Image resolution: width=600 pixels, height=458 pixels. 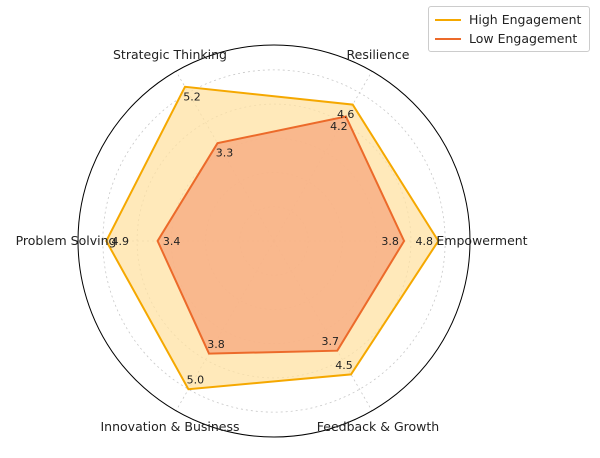 I want to click on value-label-high-5: 5.0, so click(x=196, y=380).